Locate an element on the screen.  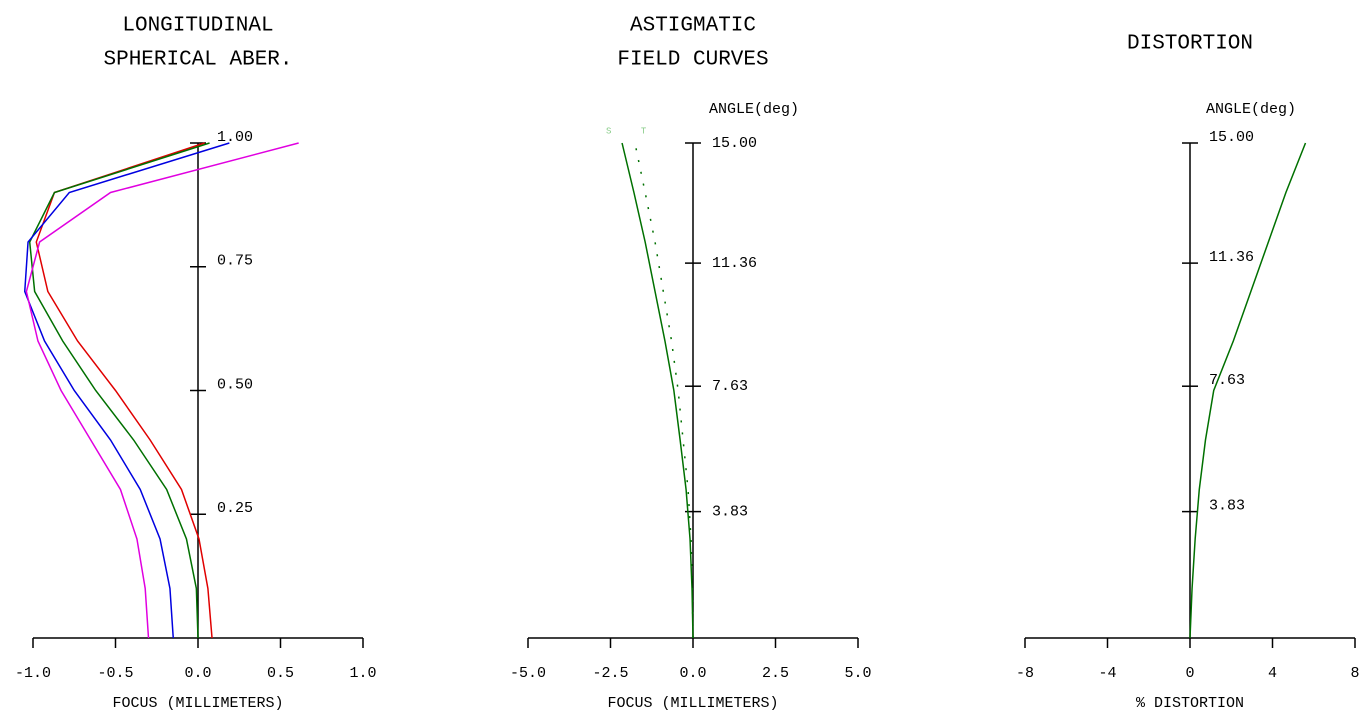
y-tick-label: 0.25 is located at coordinates (235, 508).